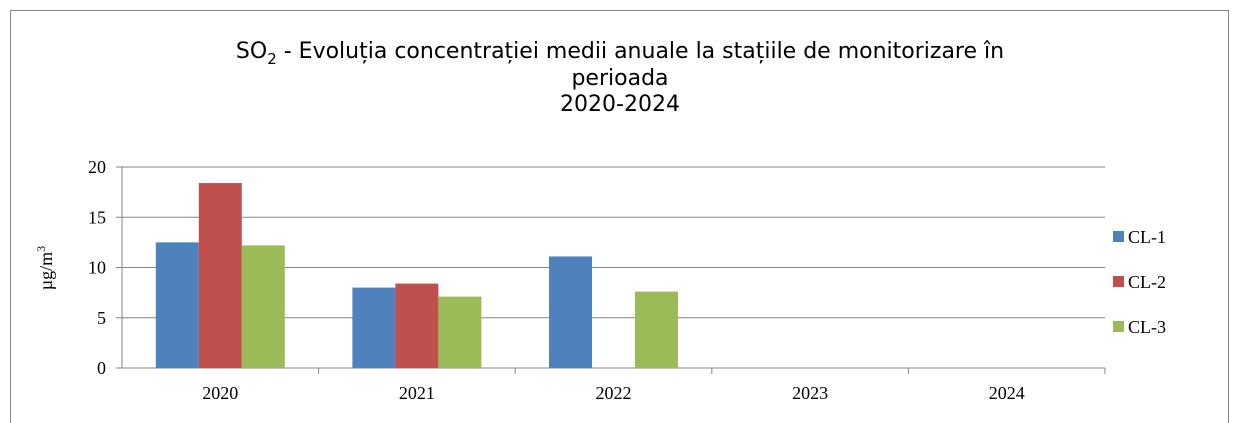 The width and height of the screenshot is (1239, 423). Describe the element at coordinates (620, 104) in the screenshot. I see `chart-title-line: 2020-2024` at that location.